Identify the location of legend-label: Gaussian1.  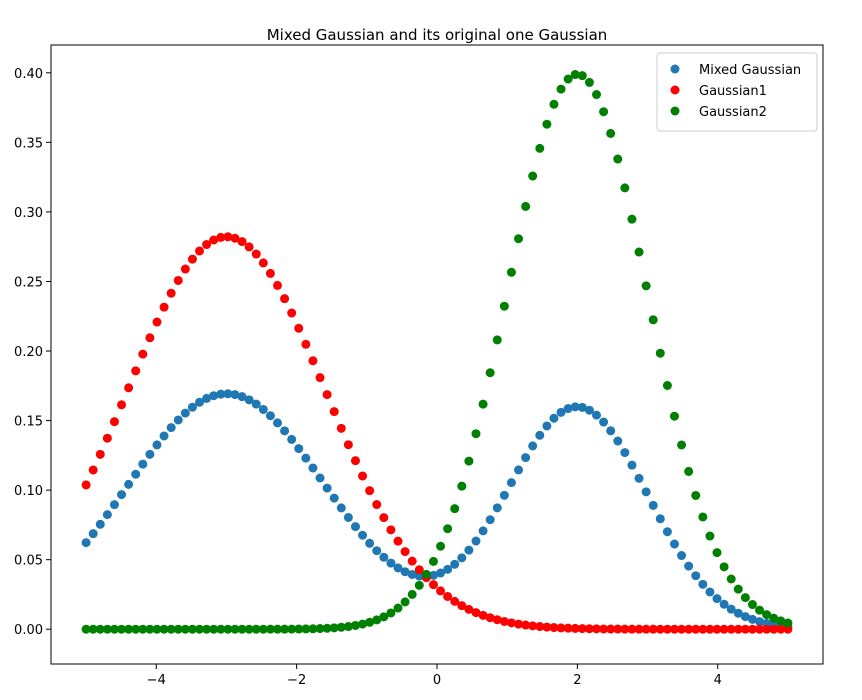
(733, 91).